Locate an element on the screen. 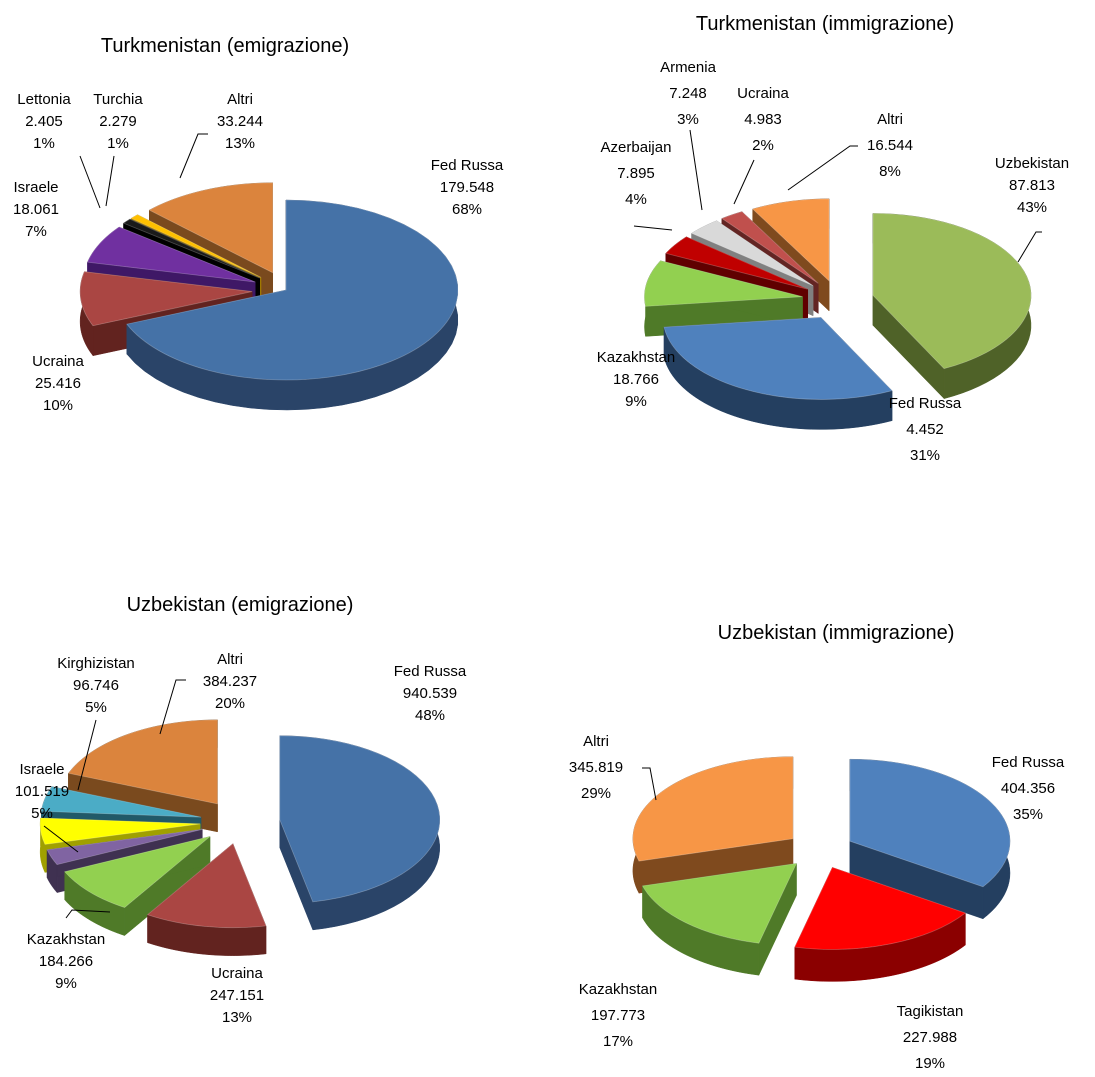  pie-slice-uzbekistan is located at coordinates (952, 306).